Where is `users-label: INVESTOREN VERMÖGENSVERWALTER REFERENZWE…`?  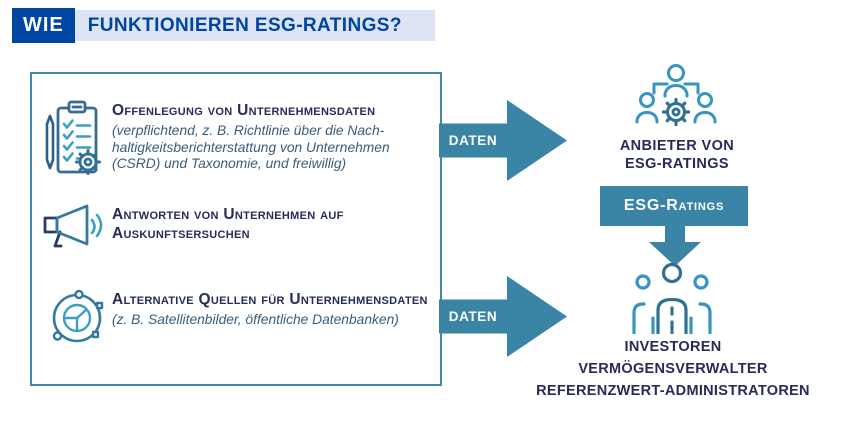 users-label: INVESTOREN VERMÖGENSVERWALTER REFERENZWE… is located at coordinates (673, 369).